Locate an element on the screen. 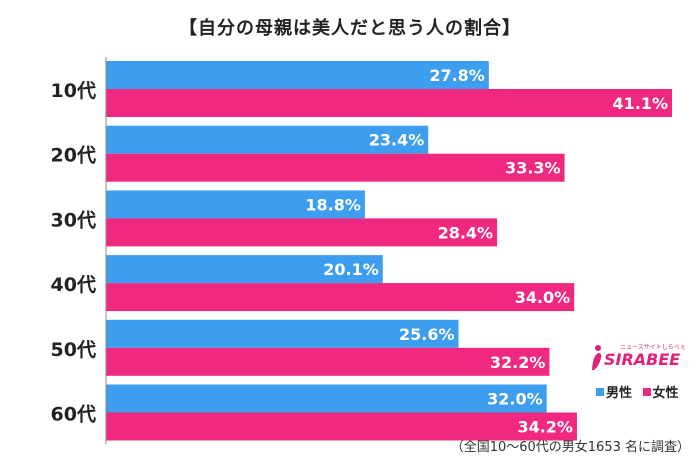 The image size is (700, 458). category-label: 10代 is located at coordinates (73, 91).